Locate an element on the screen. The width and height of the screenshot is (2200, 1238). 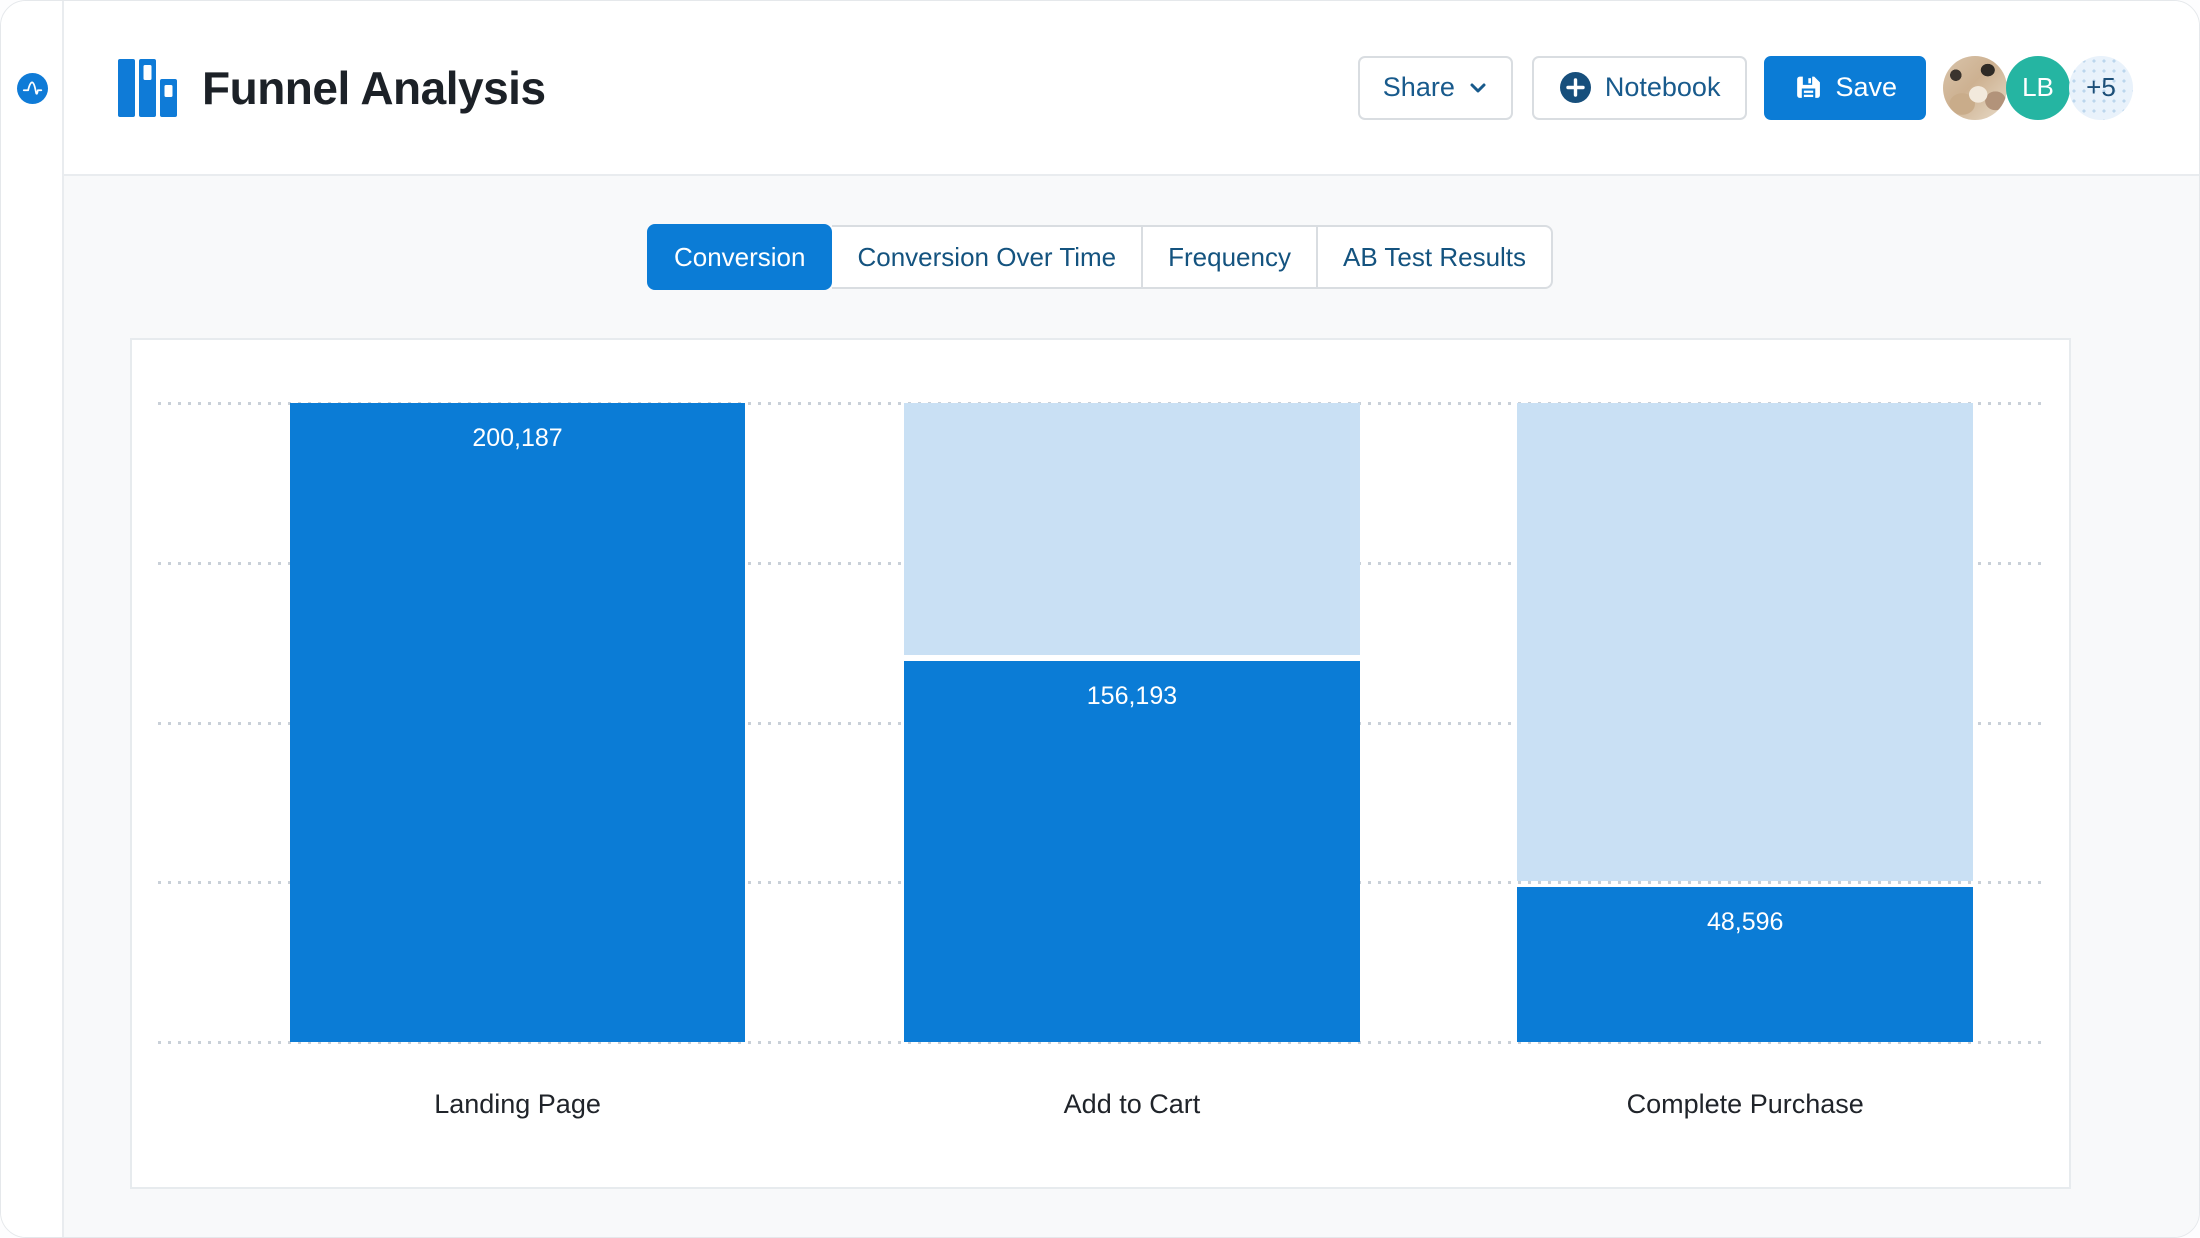
plus-circle-icon is located at coordinates (1575, 87).